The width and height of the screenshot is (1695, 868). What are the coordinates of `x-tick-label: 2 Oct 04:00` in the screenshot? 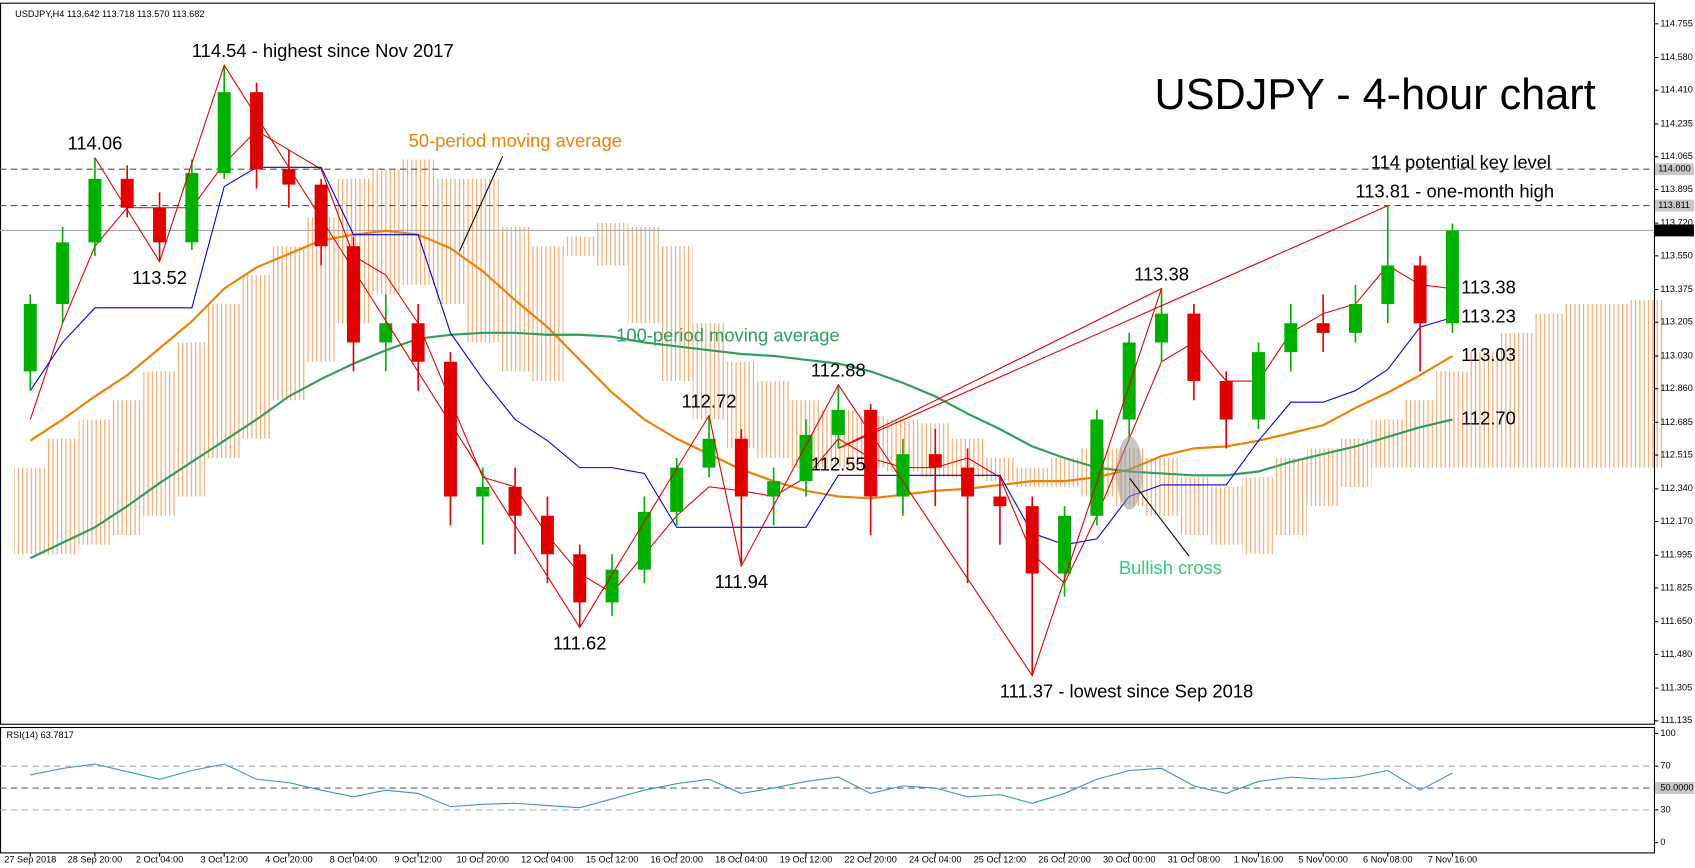 It's located at (159, 859).